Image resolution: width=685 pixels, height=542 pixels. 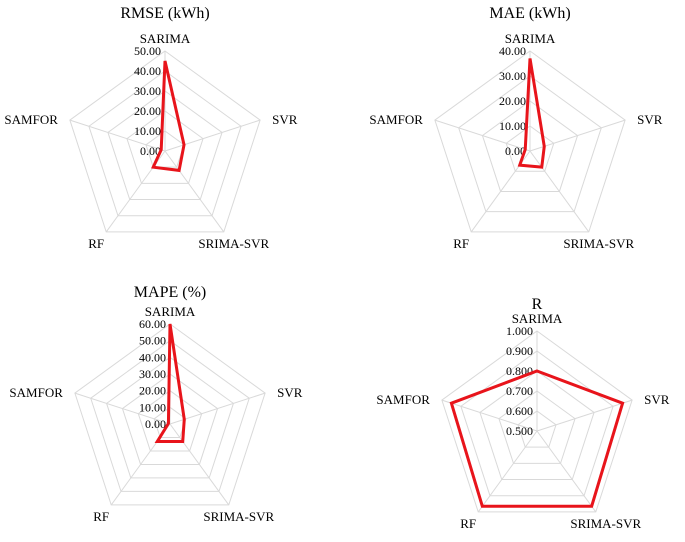 I want to click on radial-tick-label: 0.800, so click(x=519, y=371).